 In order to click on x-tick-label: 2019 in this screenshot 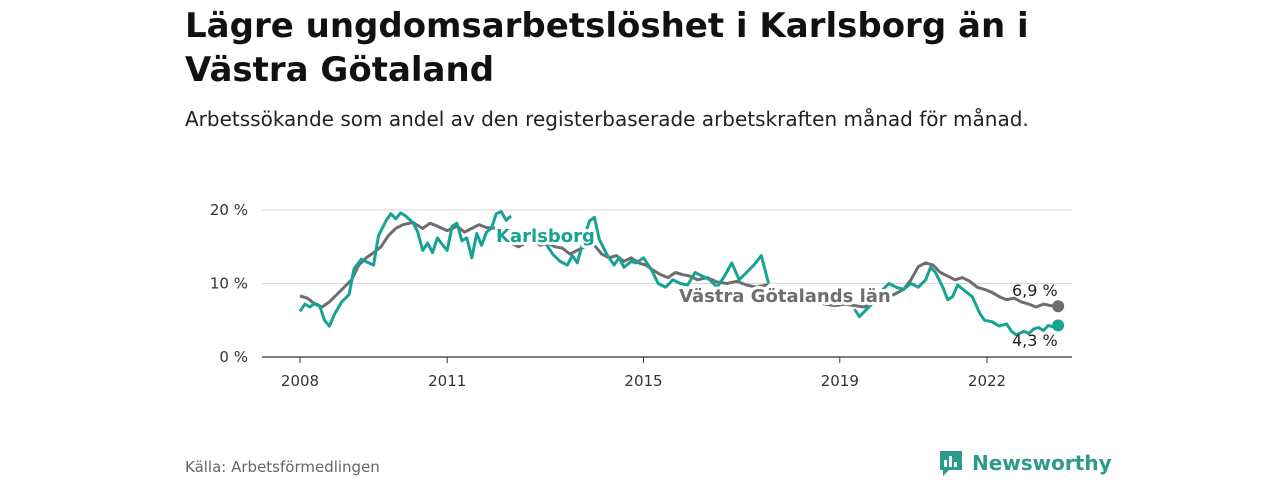, I will do `click(840, 381)`.